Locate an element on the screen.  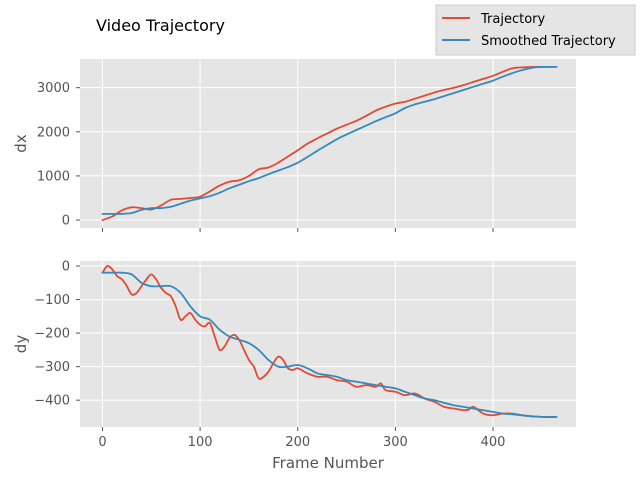
x-tick-label: 400 is located at coordinates (493, 442).